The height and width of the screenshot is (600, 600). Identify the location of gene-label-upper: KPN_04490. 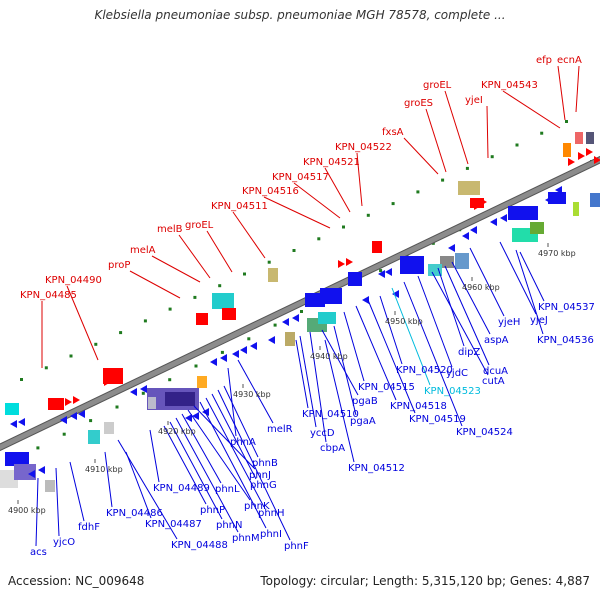
(73, 280).